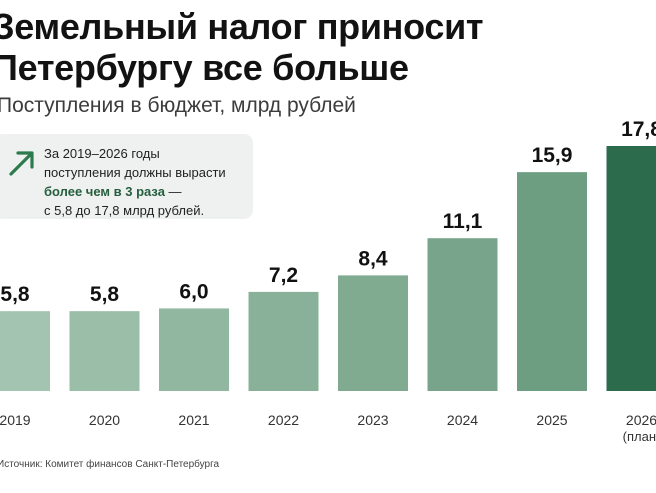 This screenshot has height=493, width=656. What do you see at coordinates (283, 420) in the screenshot?
I see `category-label-2022: 2022` at bounding box center [283, 420].